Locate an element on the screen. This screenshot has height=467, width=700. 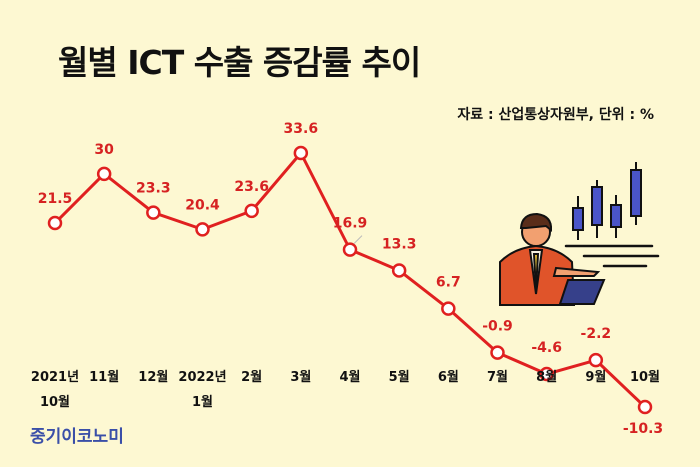
x-tick-label: 4월 is located at coordinates (349, 377).